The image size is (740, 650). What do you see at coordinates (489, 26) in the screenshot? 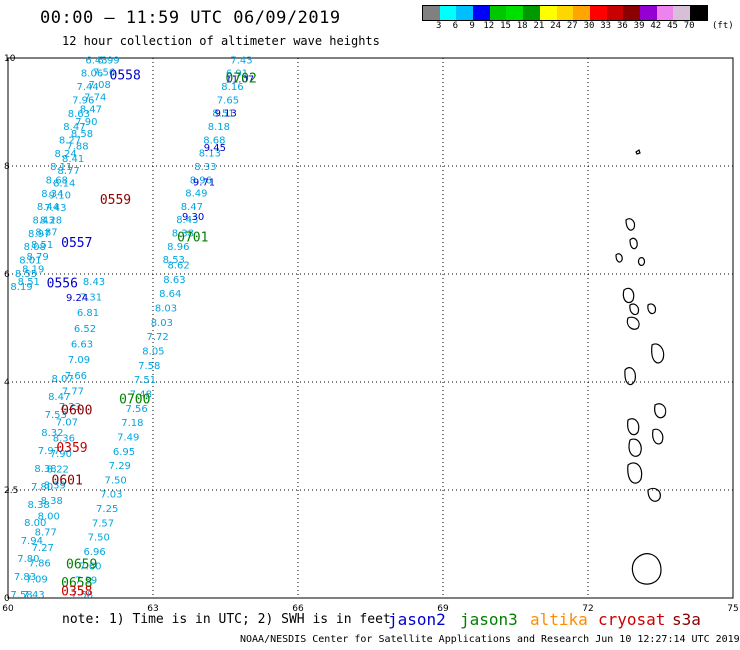
I see `color-scale-label: 12` at bounding box center [489, 26].